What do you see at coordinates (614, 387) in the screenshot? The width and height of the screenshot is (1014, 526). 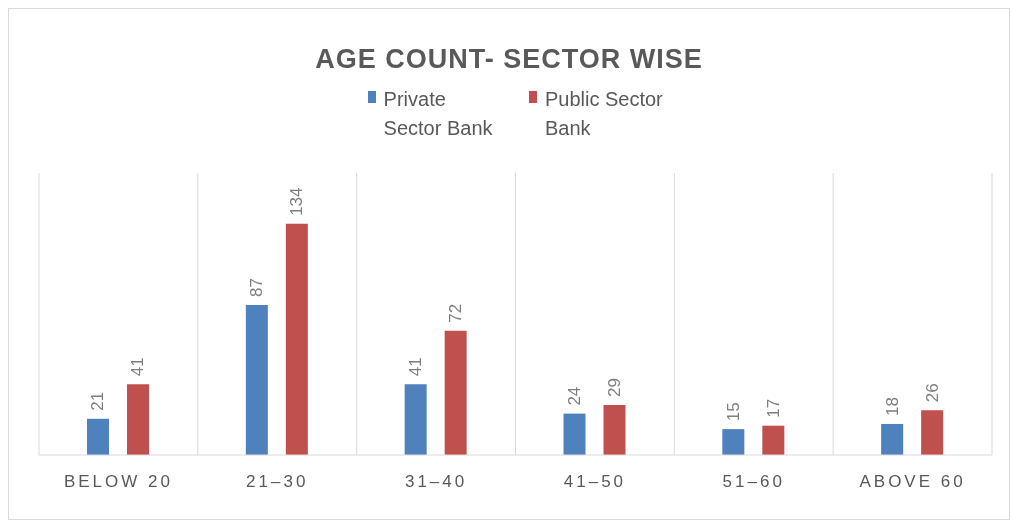 I see `data-label: 29` at bounding box center [614, 387].